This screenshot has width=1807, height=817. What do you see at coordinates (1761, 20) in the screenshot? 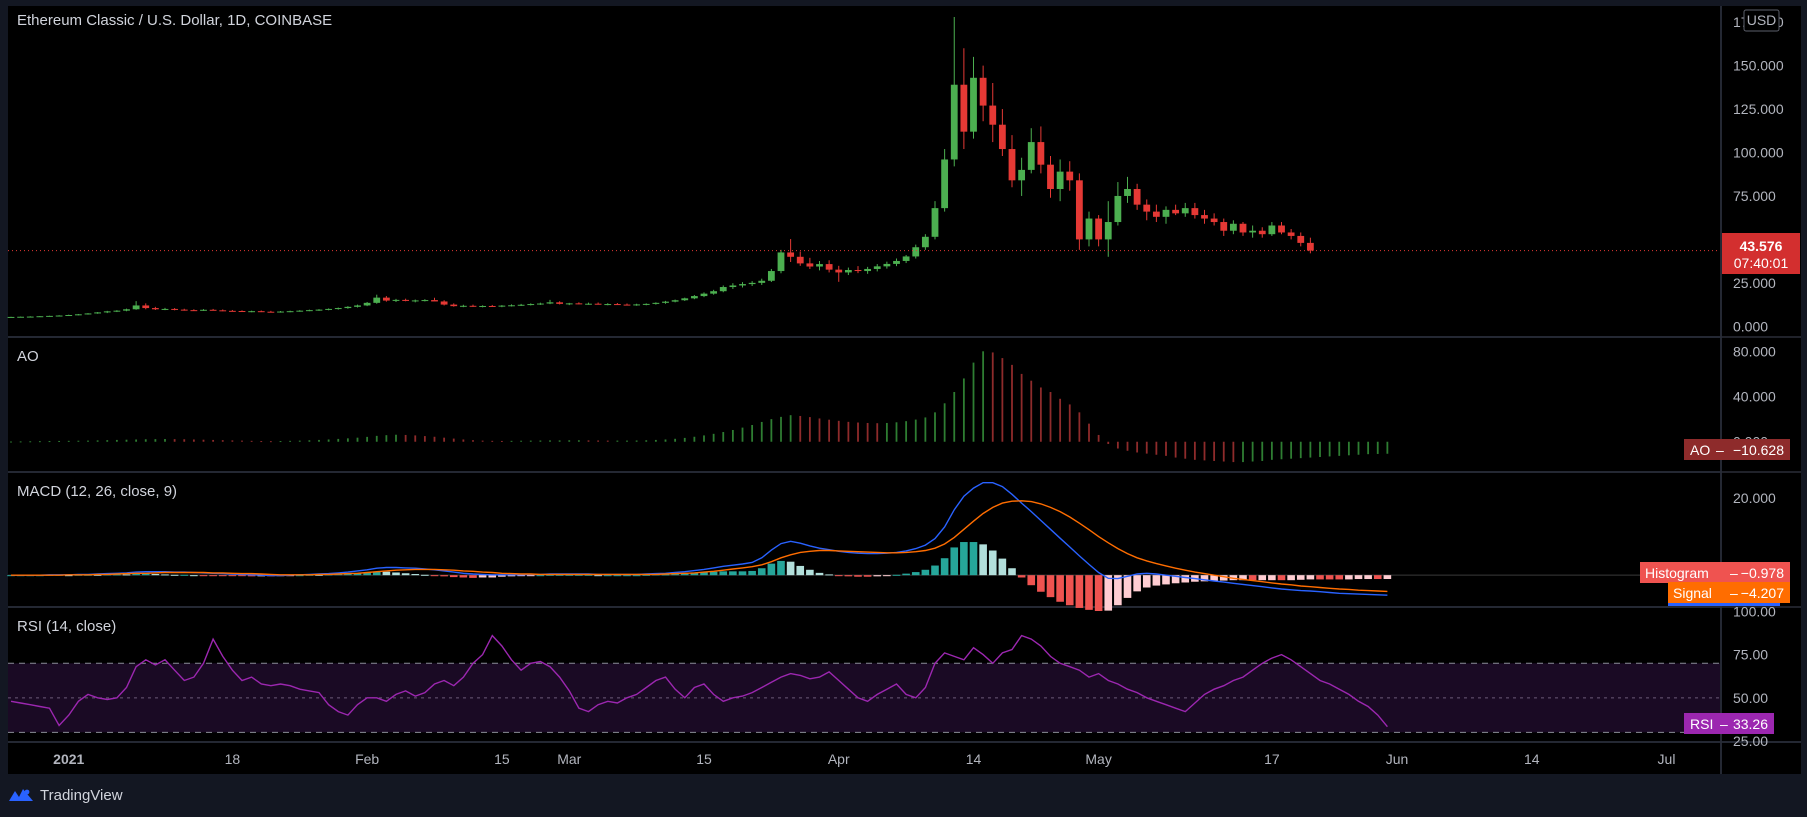
I see `currency-button: USD` at bounding box center [1761, 20].